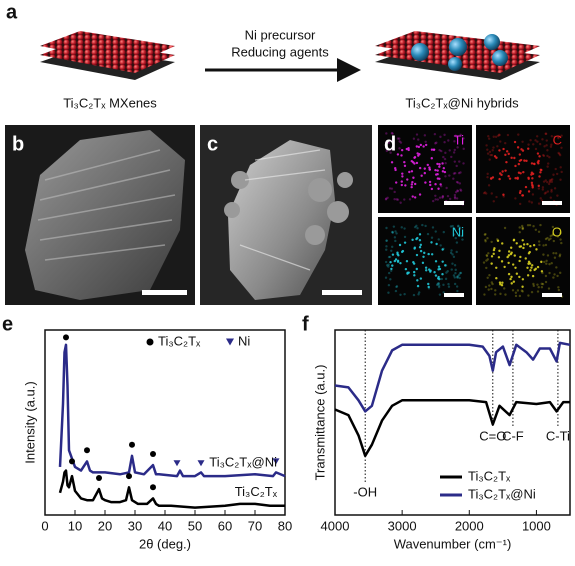  Describe the element at coordinates (280, 34) in the screenshot. I see `scheme-text: Ni precursor` at that location.